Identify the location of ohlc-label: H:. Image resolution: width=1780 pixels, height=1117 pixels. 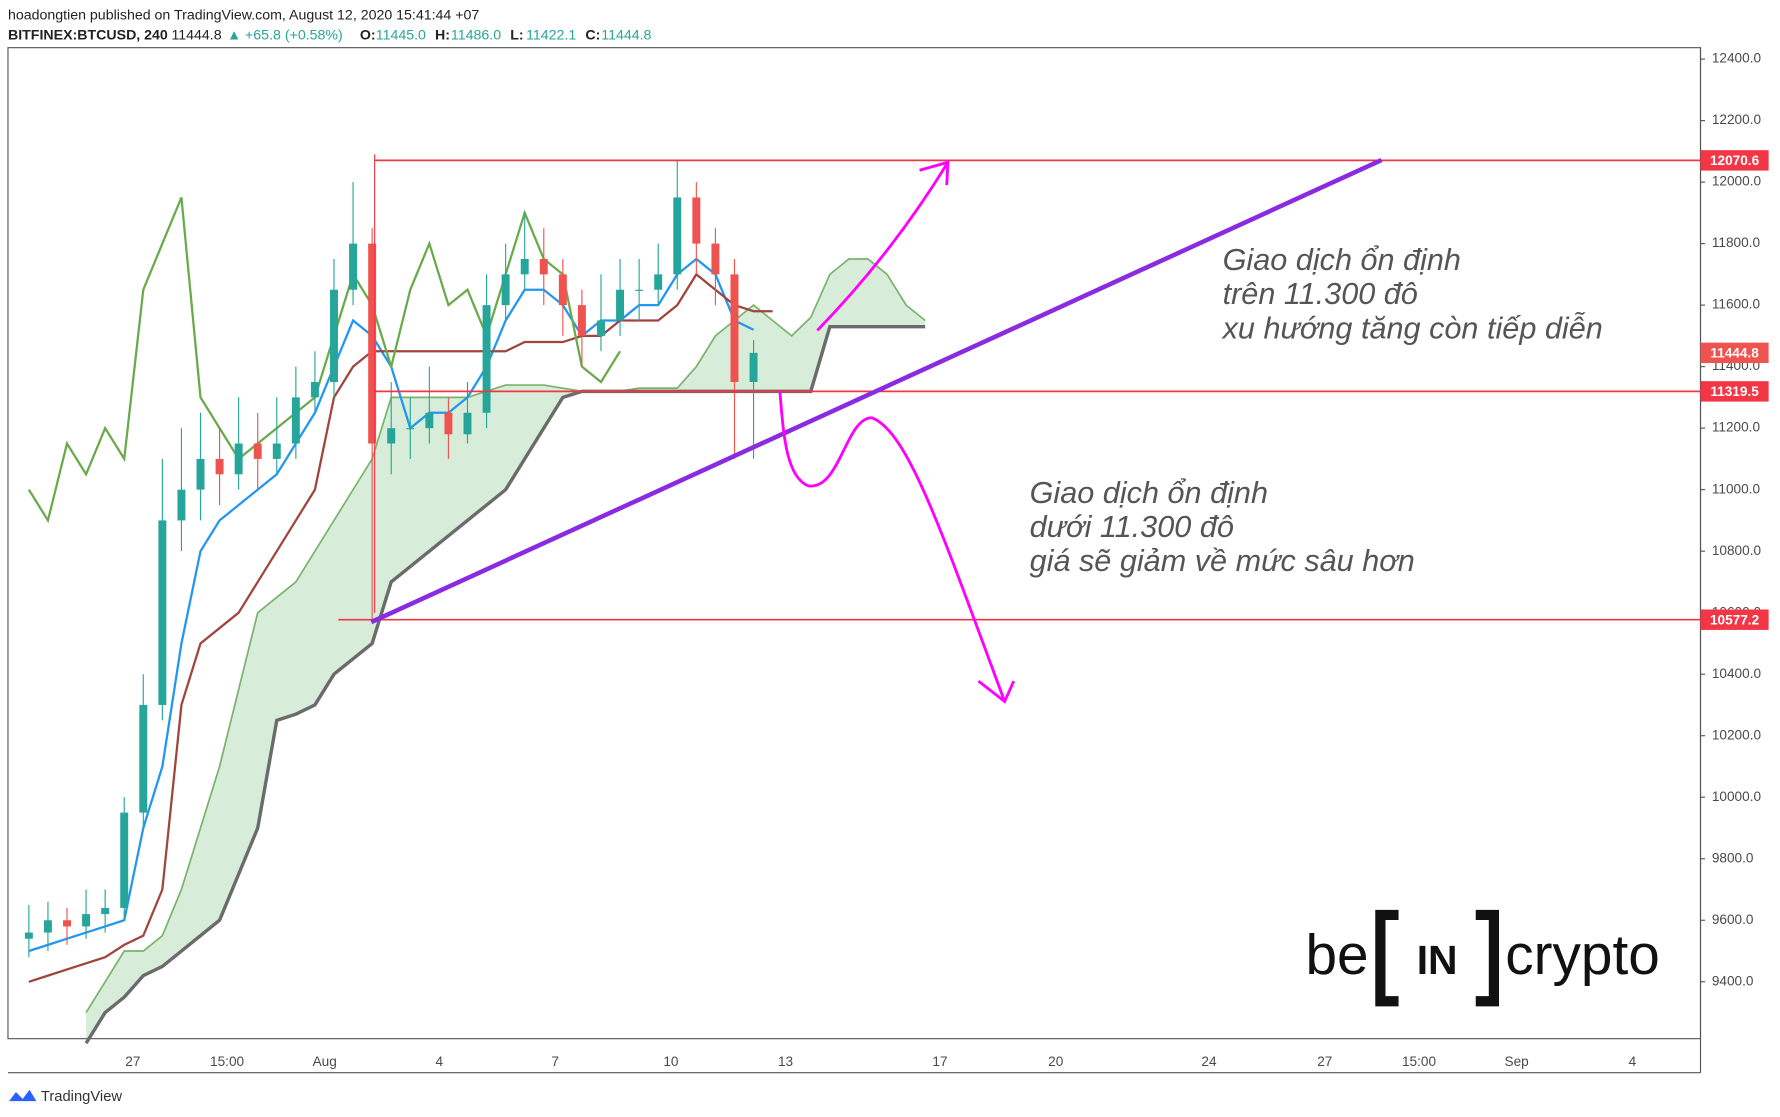
(442, 36).